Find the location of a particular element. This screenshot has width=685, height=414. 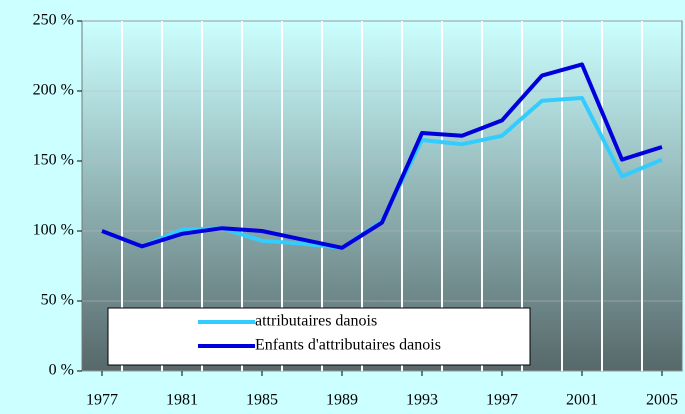

legend-label: Enfants d'attributaires danois is located at coordinates (348, 345).